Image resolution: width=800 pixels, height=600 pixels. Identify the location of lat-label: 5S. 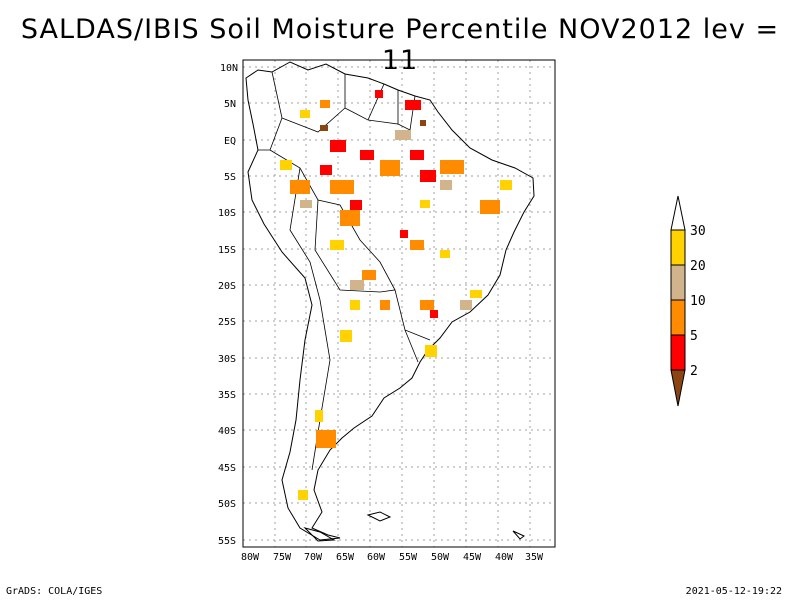
(230, 177).